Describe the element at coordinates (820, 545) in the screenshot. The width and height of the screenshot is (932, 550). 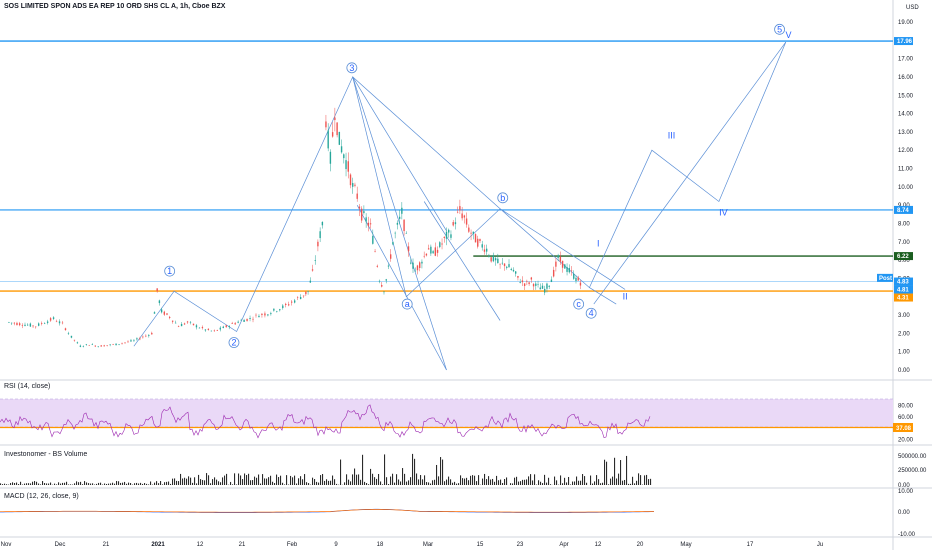
I see `time-tick: Ju` at that location.